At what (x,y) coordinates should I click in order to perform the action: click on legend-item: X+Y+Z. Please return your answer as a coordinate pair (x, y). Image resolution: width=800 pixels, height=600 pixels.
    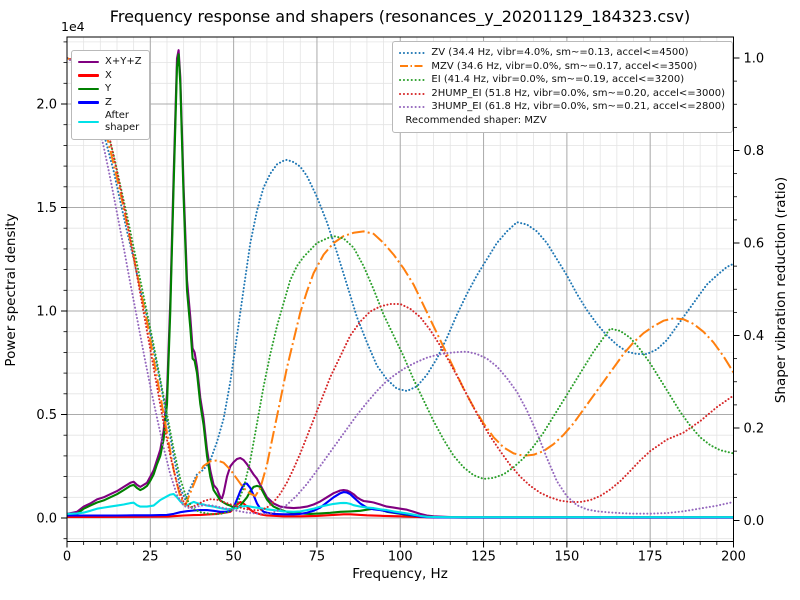
    Looking at the image, I should click on (110, 62).